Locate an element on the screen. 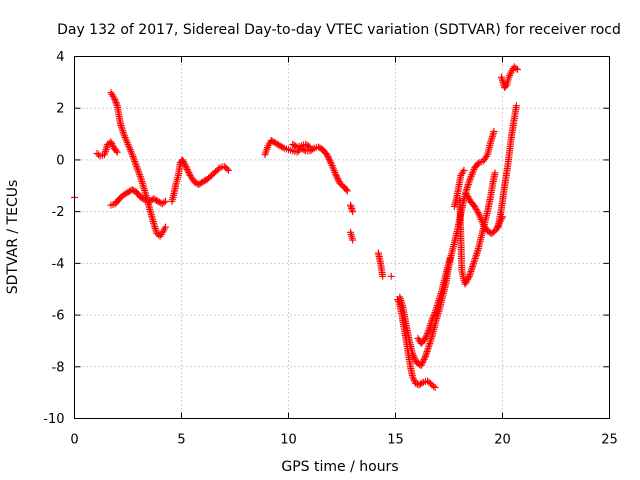 The width and height of the screenshot is (640, 480). x-tick-label: 5 is located at coordinates (181, 440).